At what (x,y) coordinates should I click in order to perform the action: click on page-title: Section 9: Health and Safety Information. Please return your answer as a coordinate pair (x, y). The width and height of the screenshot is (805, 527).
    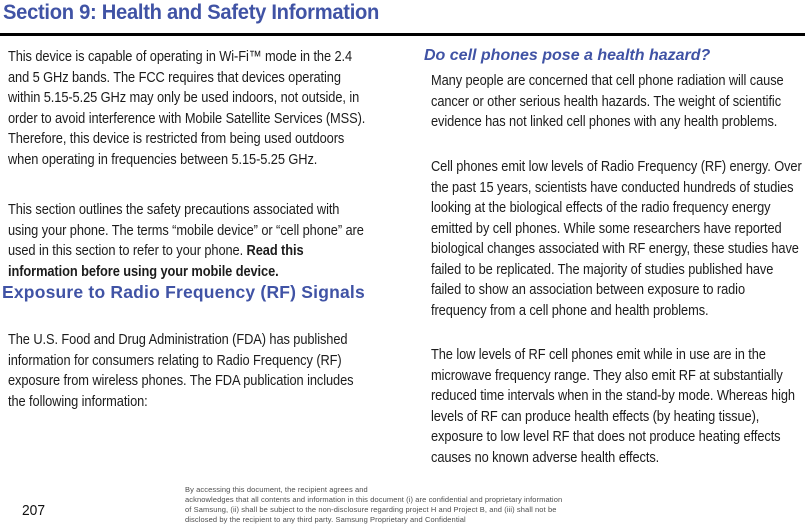
    Looking at the image, I should click on (191, 12).